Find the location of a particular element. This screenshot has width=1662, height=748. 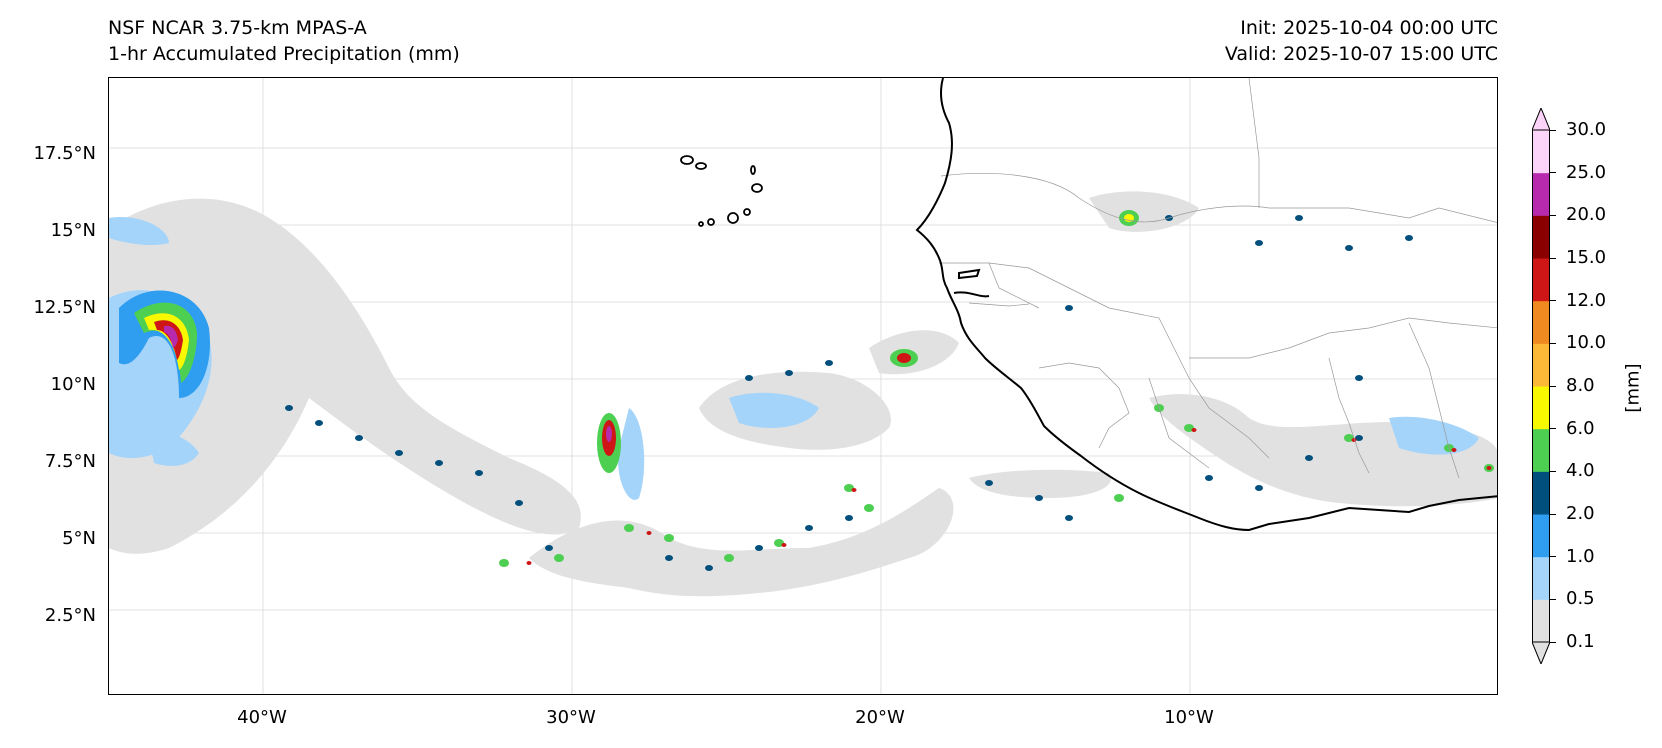

colorbar-level-label: 2.0 is located at coordinates (1580, 513).